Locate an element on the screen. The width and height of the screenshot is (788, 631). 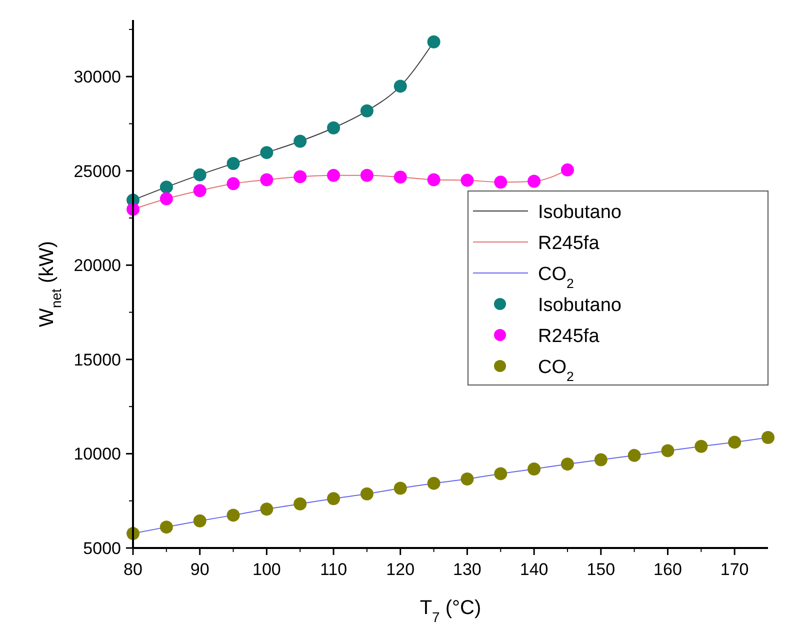
x-tick-label: 170 is located at coordinates (734, 569).